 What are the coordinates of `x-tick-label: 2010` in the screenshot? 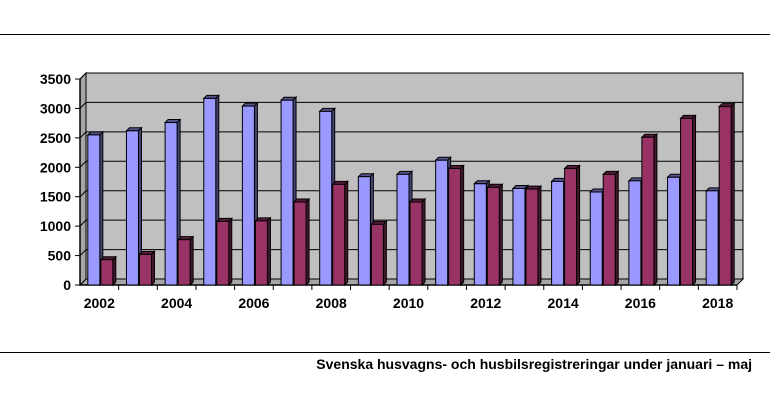 It's located at (408, 303).